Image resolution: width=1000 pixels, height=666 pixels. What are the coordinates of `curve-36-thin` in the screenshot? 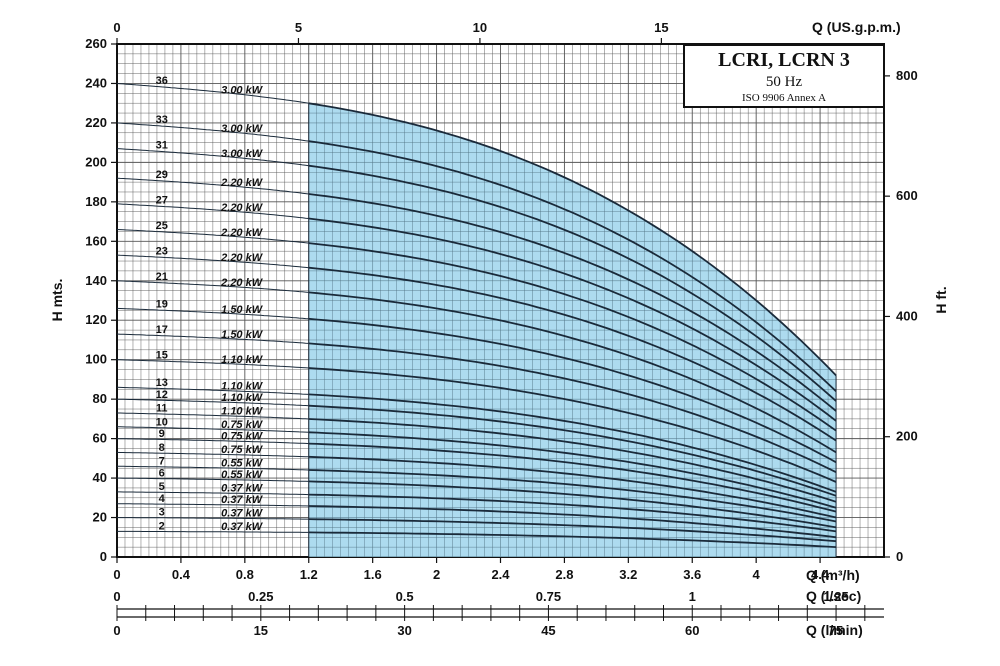 It's located at (212, 93).